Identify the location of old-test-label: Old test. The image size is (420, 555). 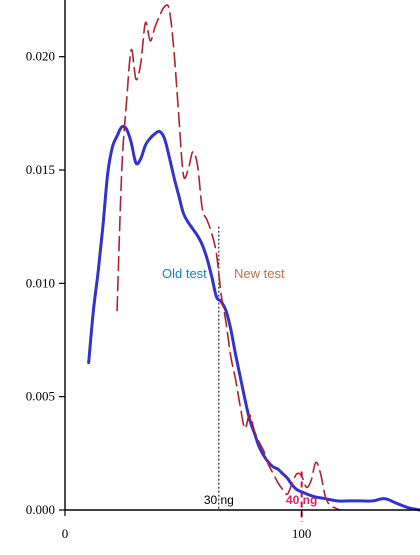
(184, 273).